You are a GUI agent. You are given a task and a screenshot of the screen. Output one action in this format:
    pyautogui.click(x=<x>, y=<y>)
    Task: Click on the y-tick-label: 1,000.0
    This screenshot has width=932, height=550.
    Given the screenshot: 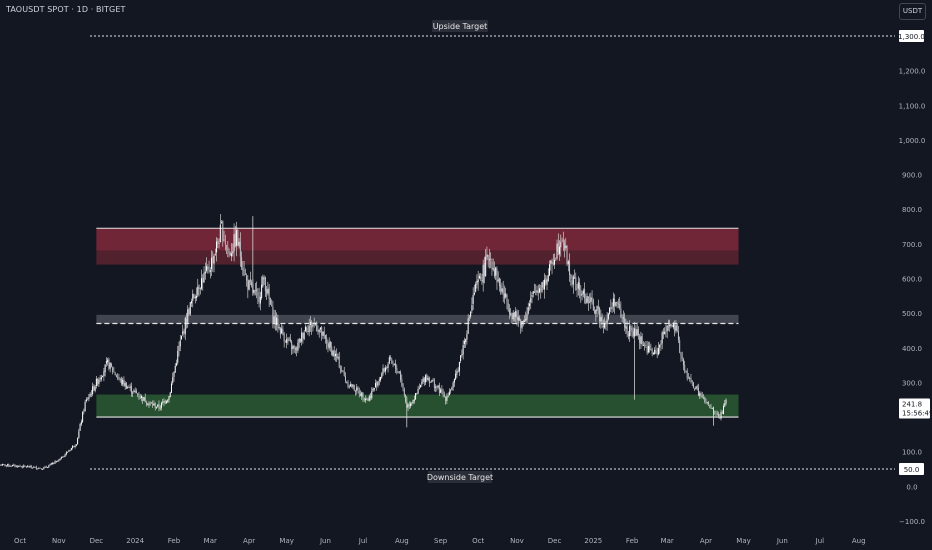 What is the action you would take?
    pyautogui.click(x=912, y=141)
    